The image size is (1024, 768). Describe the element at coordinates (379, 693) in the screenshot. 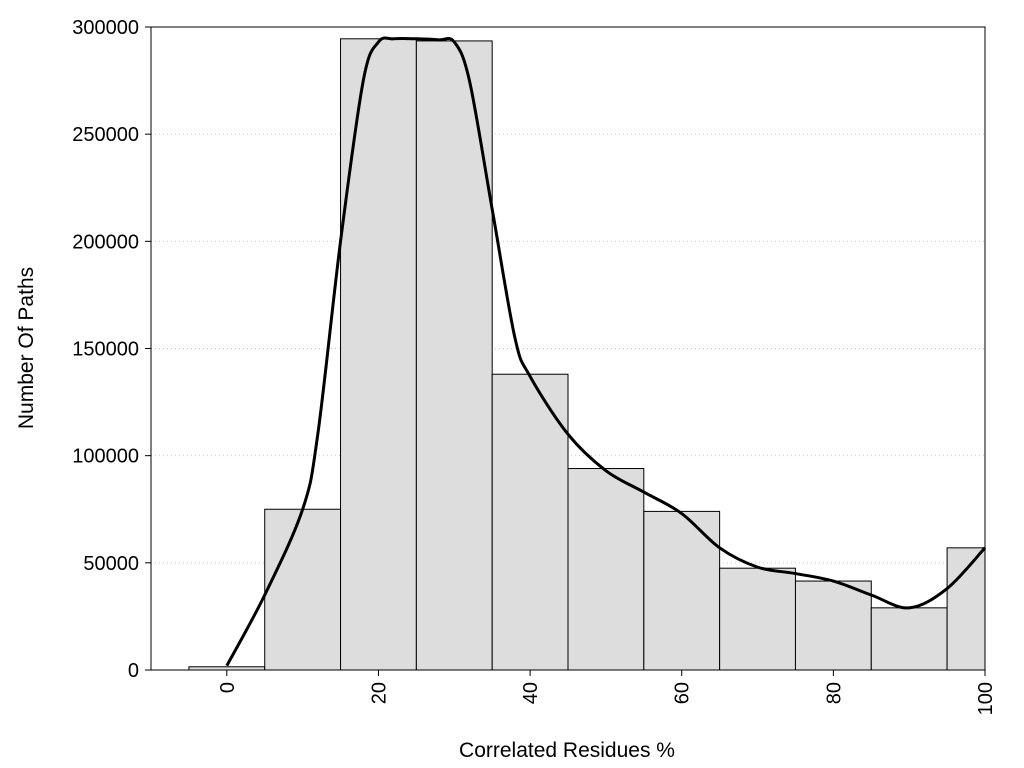

I see `x-tick-label: 20` at that location.